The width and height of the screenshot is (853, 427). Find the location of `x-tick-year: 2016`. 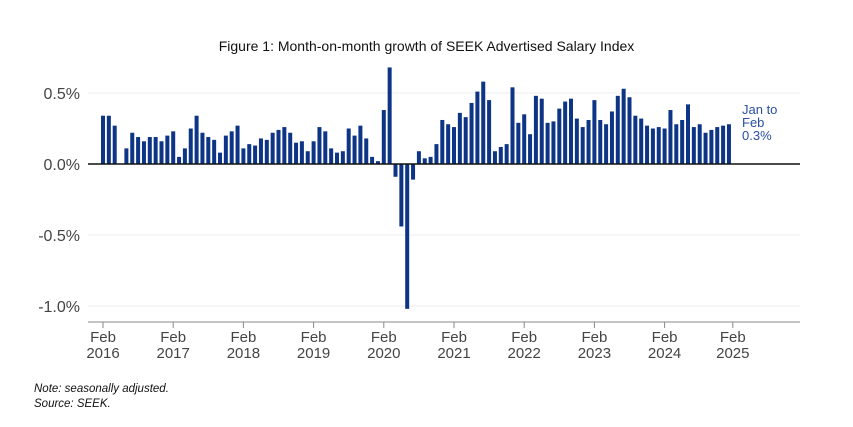

x-tick-year: 2016 is located at coordinates (102, 353).